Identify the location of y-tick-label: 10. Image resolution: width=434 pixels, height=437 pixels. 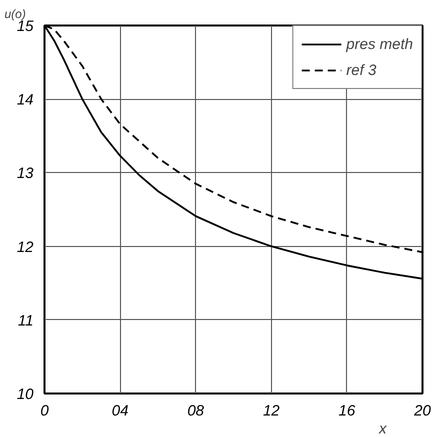
(25, 394).